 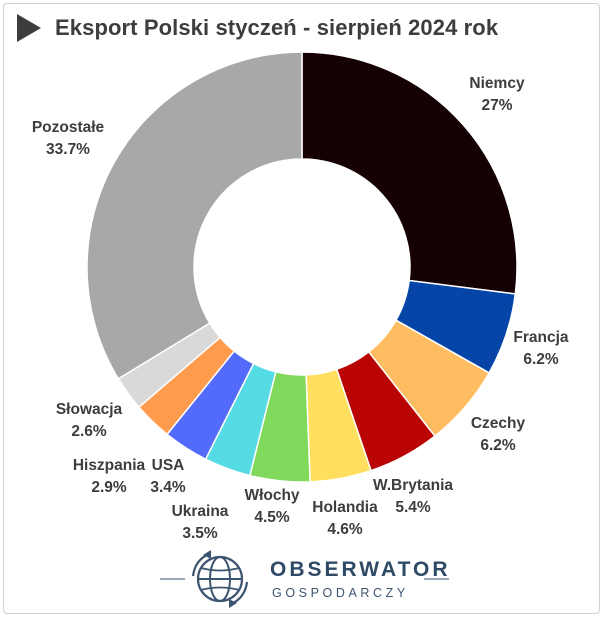 I want to click on label-value: 27%, so click(x=496, y=105).